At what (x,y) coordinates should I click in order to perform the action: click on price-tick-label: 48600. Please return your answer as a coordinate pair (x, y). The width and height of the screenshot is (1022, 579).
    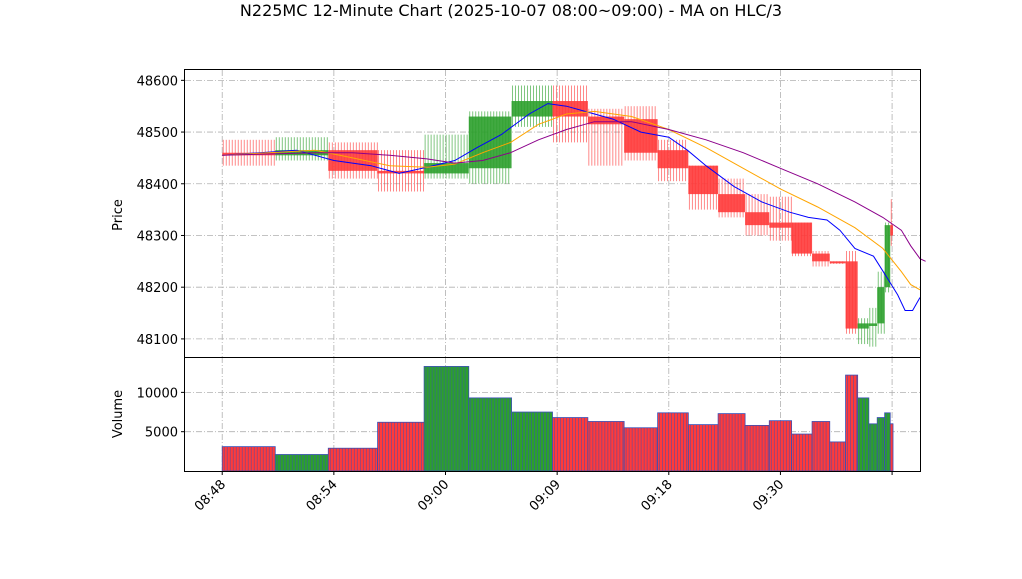
    Looking at the image, I should click on (157, 81).